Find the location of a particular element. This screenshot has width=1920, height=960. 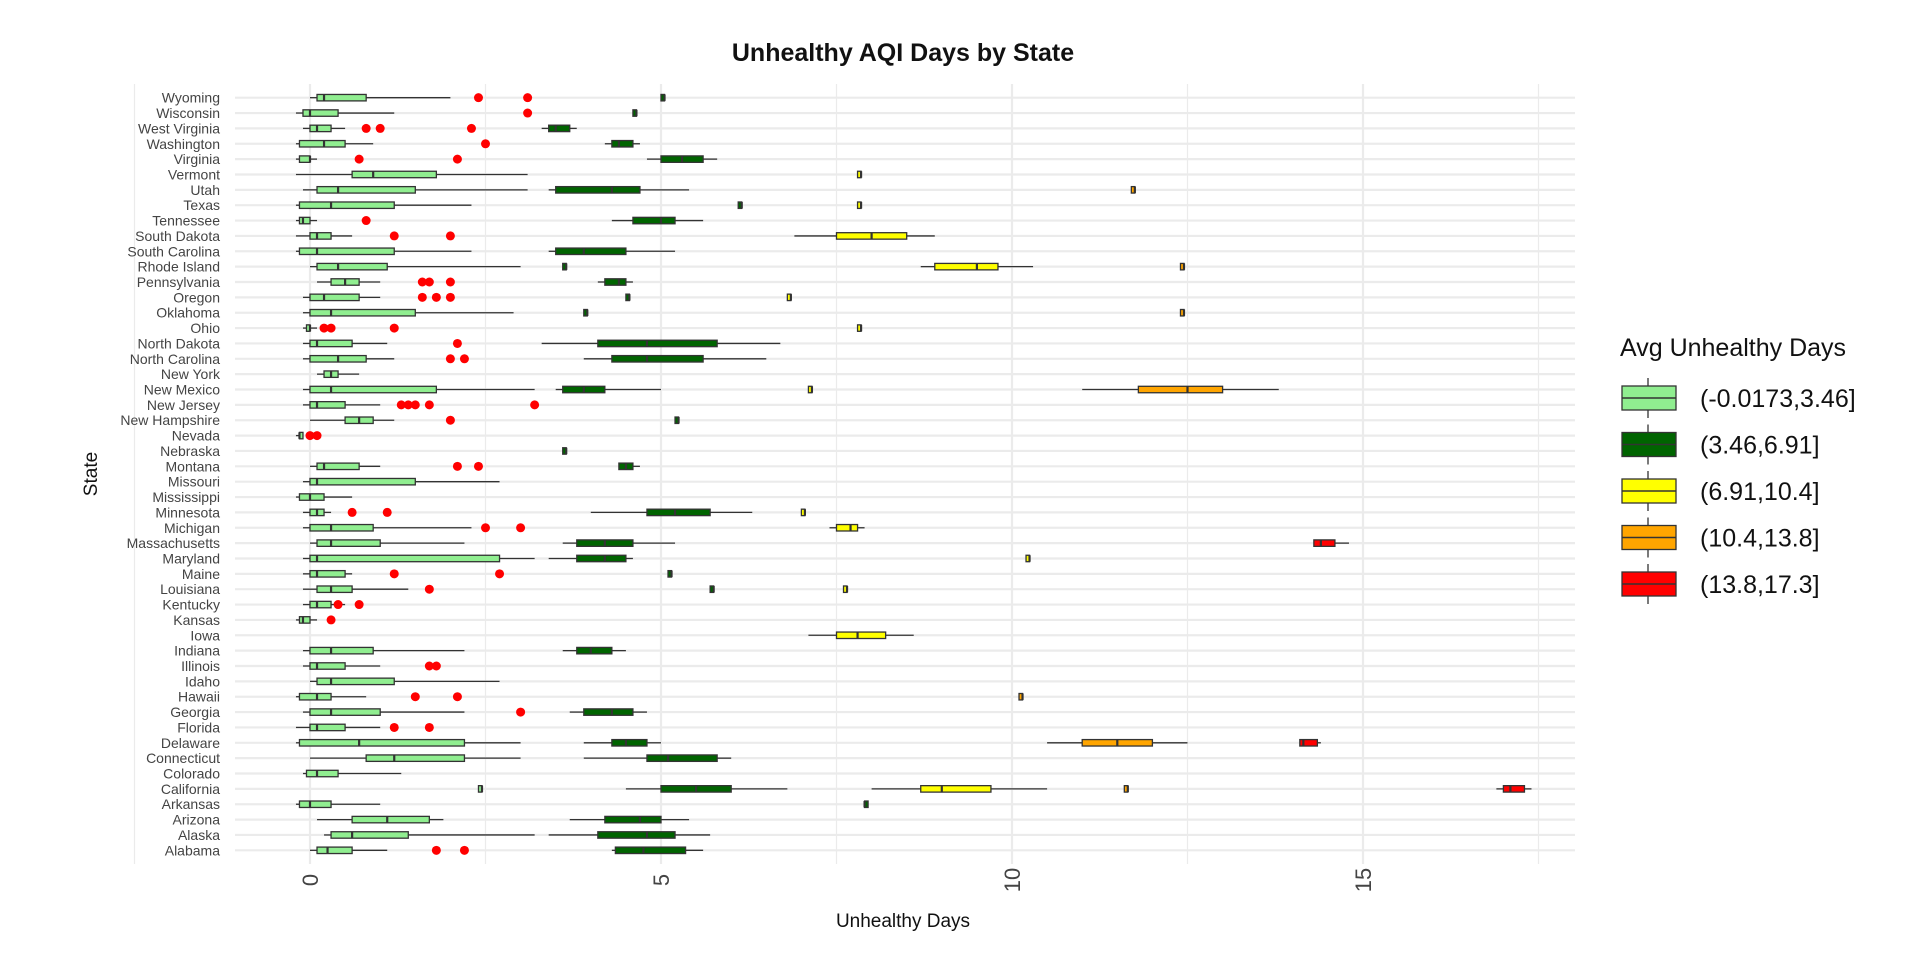

state-label: Texas is located at coordinates (201, 205).